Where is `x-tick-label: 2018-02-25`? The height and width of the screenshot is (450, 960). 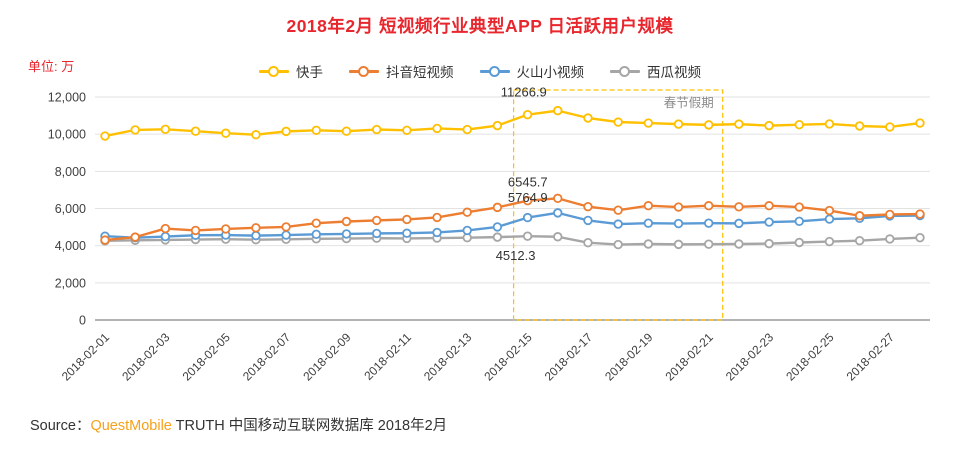 x-tick-label: 2018-02-25 is located at coordinates (810, 357).